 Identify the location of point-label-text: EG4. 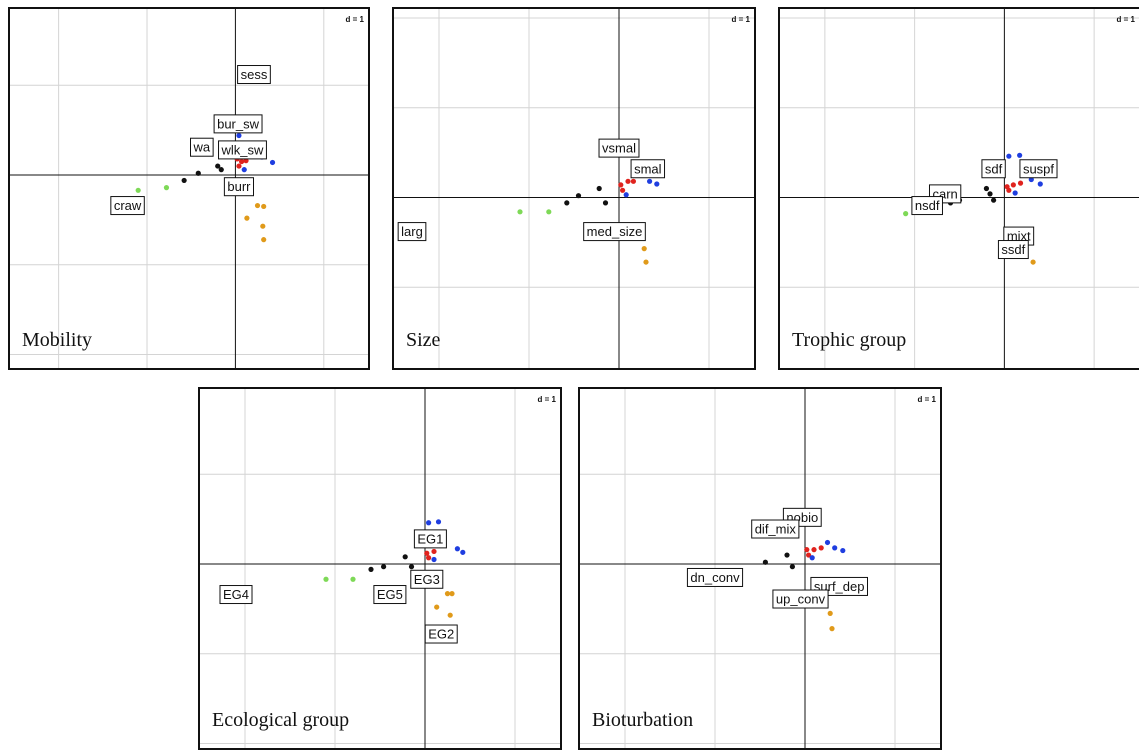
(236, 594).